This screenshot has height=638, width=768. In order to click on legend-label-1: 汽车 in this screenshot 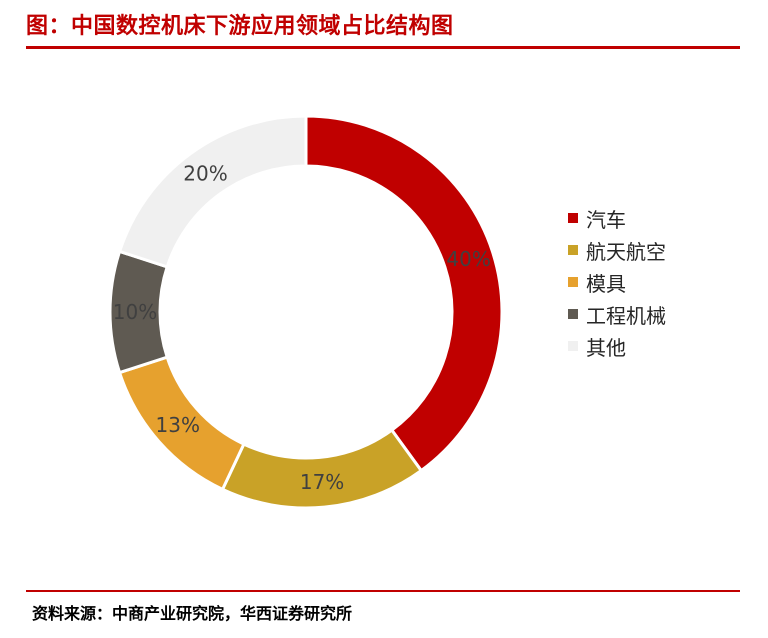, I will do `click(606, 219)`.